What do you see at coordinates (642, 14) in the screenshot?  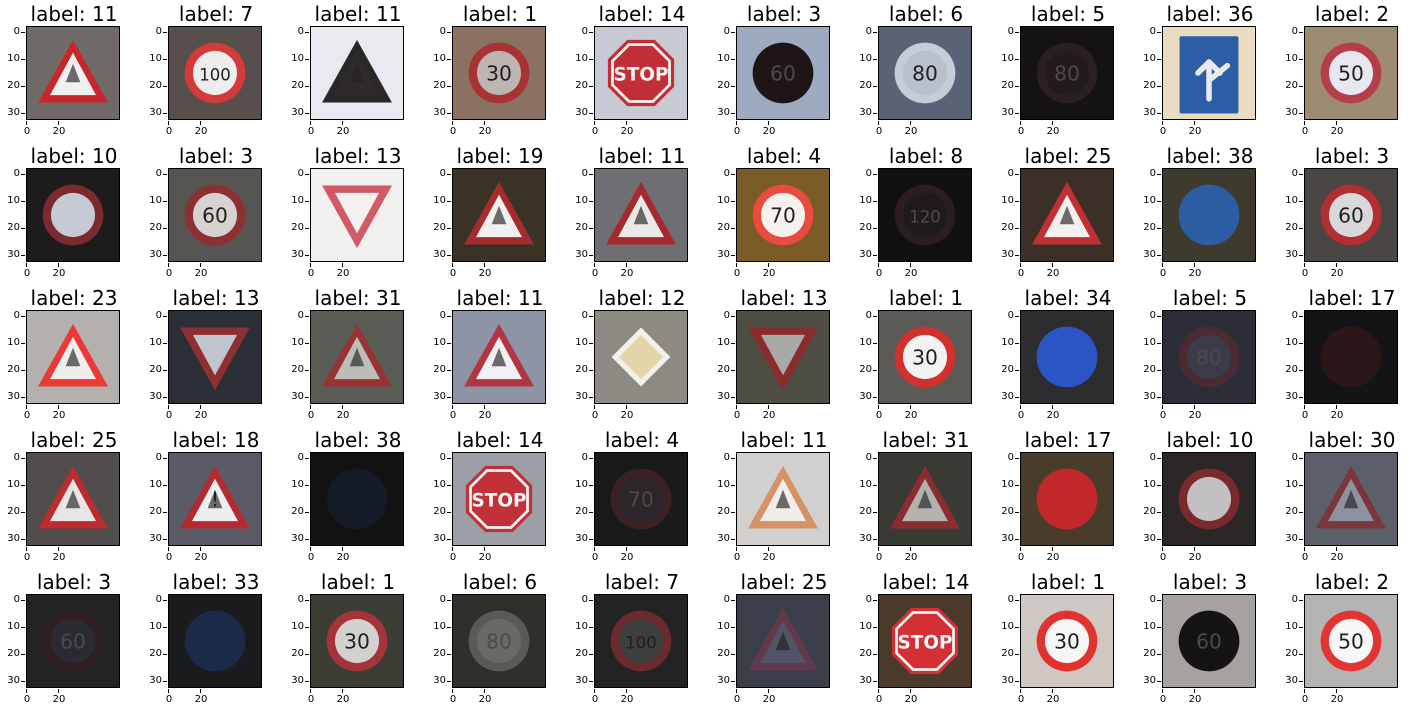 I see `tile-title: label: 14` at bounding box center [642, 14].